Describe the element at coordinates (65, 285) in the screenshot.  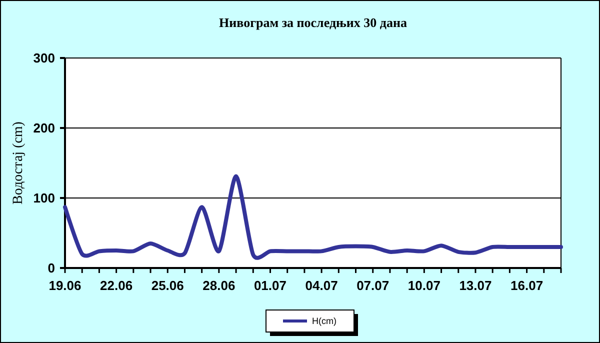
I see `x-tick-label: 19.06` at that location.